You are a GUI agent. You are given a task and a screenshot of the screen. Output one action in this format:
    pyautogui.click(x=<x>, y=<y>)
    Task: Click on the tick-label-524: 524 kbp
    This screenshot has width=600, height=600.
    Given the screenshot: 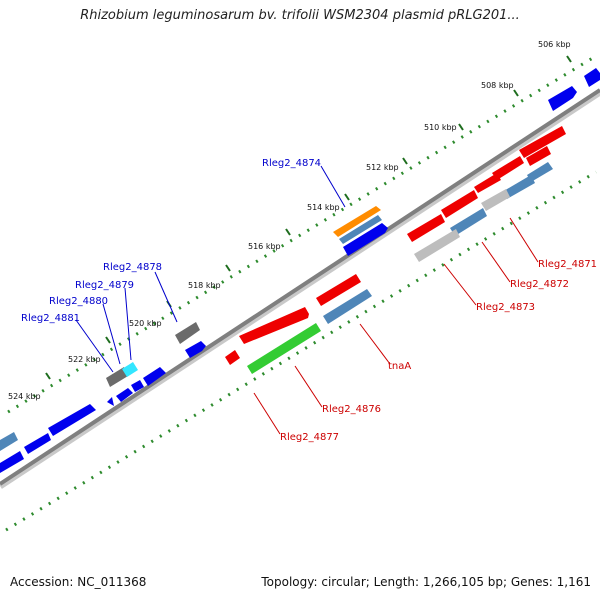 What is the action you would take?
    pyautogui.click(x=24, y=396)
    